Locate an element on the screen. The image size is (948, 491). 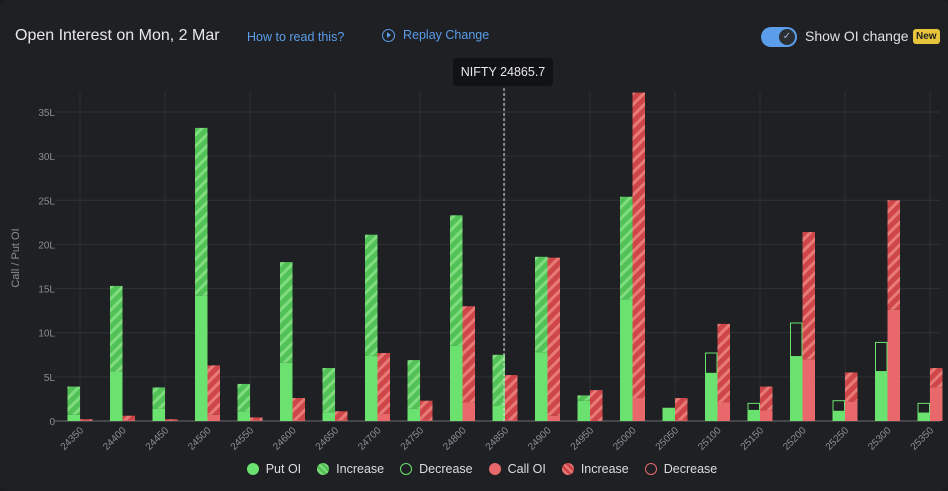
legend-item-put-dec: Decrease is located at coordinates (436, 469).